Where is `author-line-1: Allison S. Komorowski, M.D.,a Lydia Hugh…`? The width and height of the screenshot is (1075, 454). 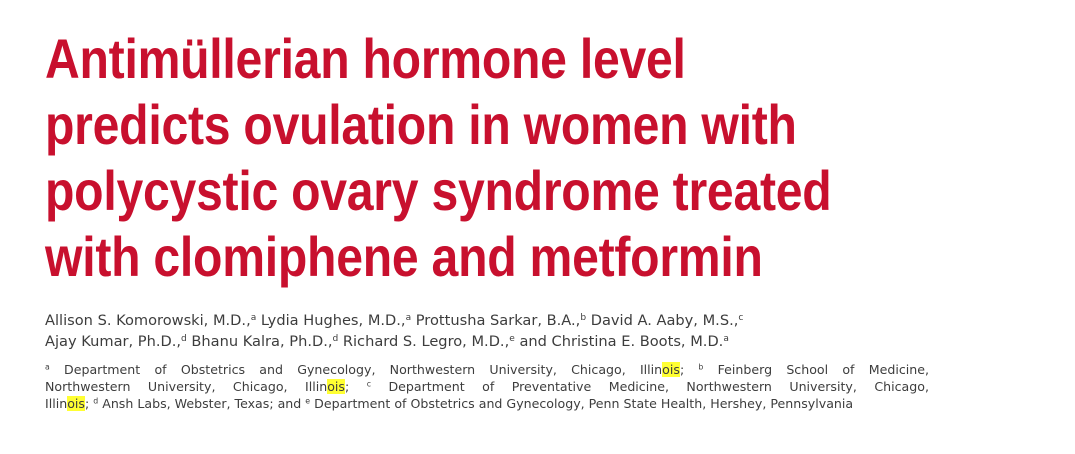
author-line-1: Allison S. Komorowski, M.D.,a Lydia Hugh… is located at coordinates (394, 320).